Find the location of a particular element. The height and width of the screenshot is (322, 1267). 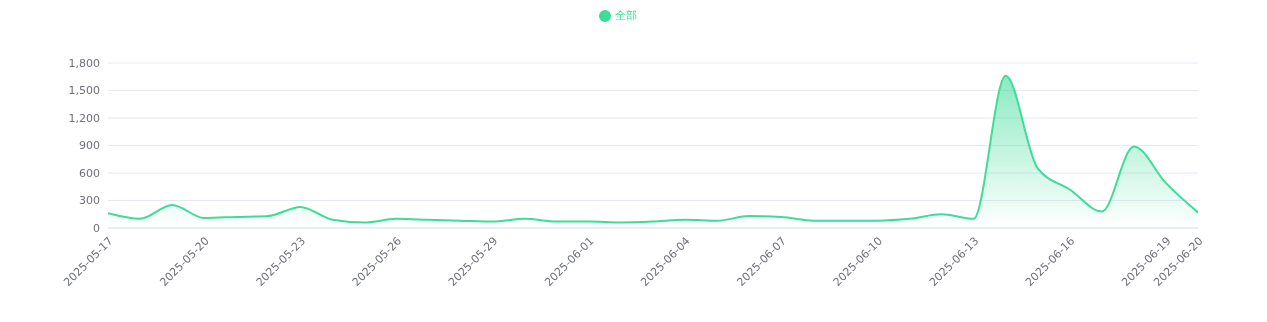

y-tick-label: 900 is located at coordinates (89, 146).